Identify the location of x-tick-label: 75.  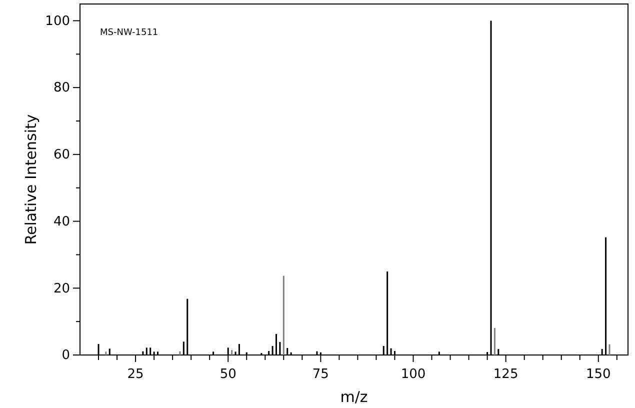
(320, 374).